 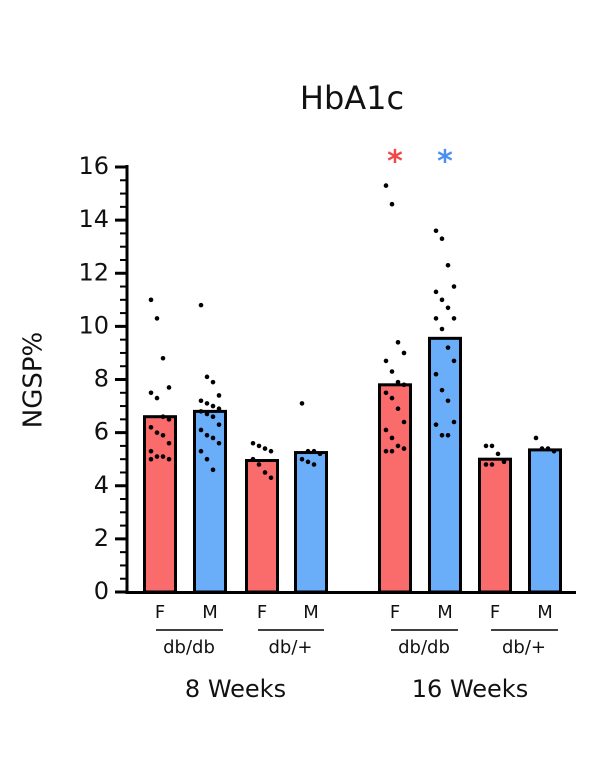 I want to click on chart-title: HbA1c, so click(x=352, y=98).